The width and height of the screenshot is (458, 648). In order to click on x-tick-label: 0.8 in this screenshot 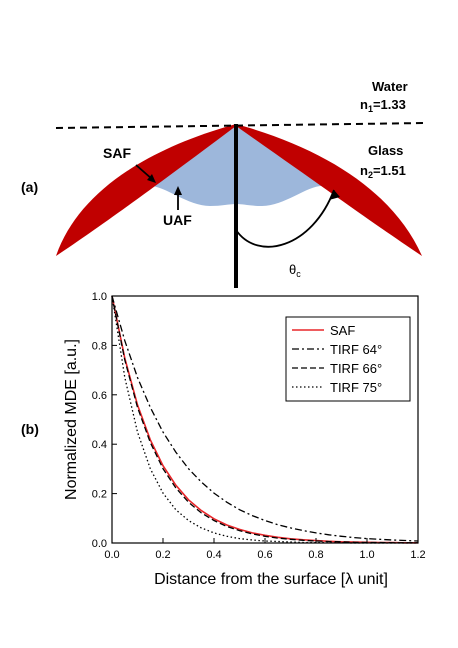, I will do `click(315, 555)`.